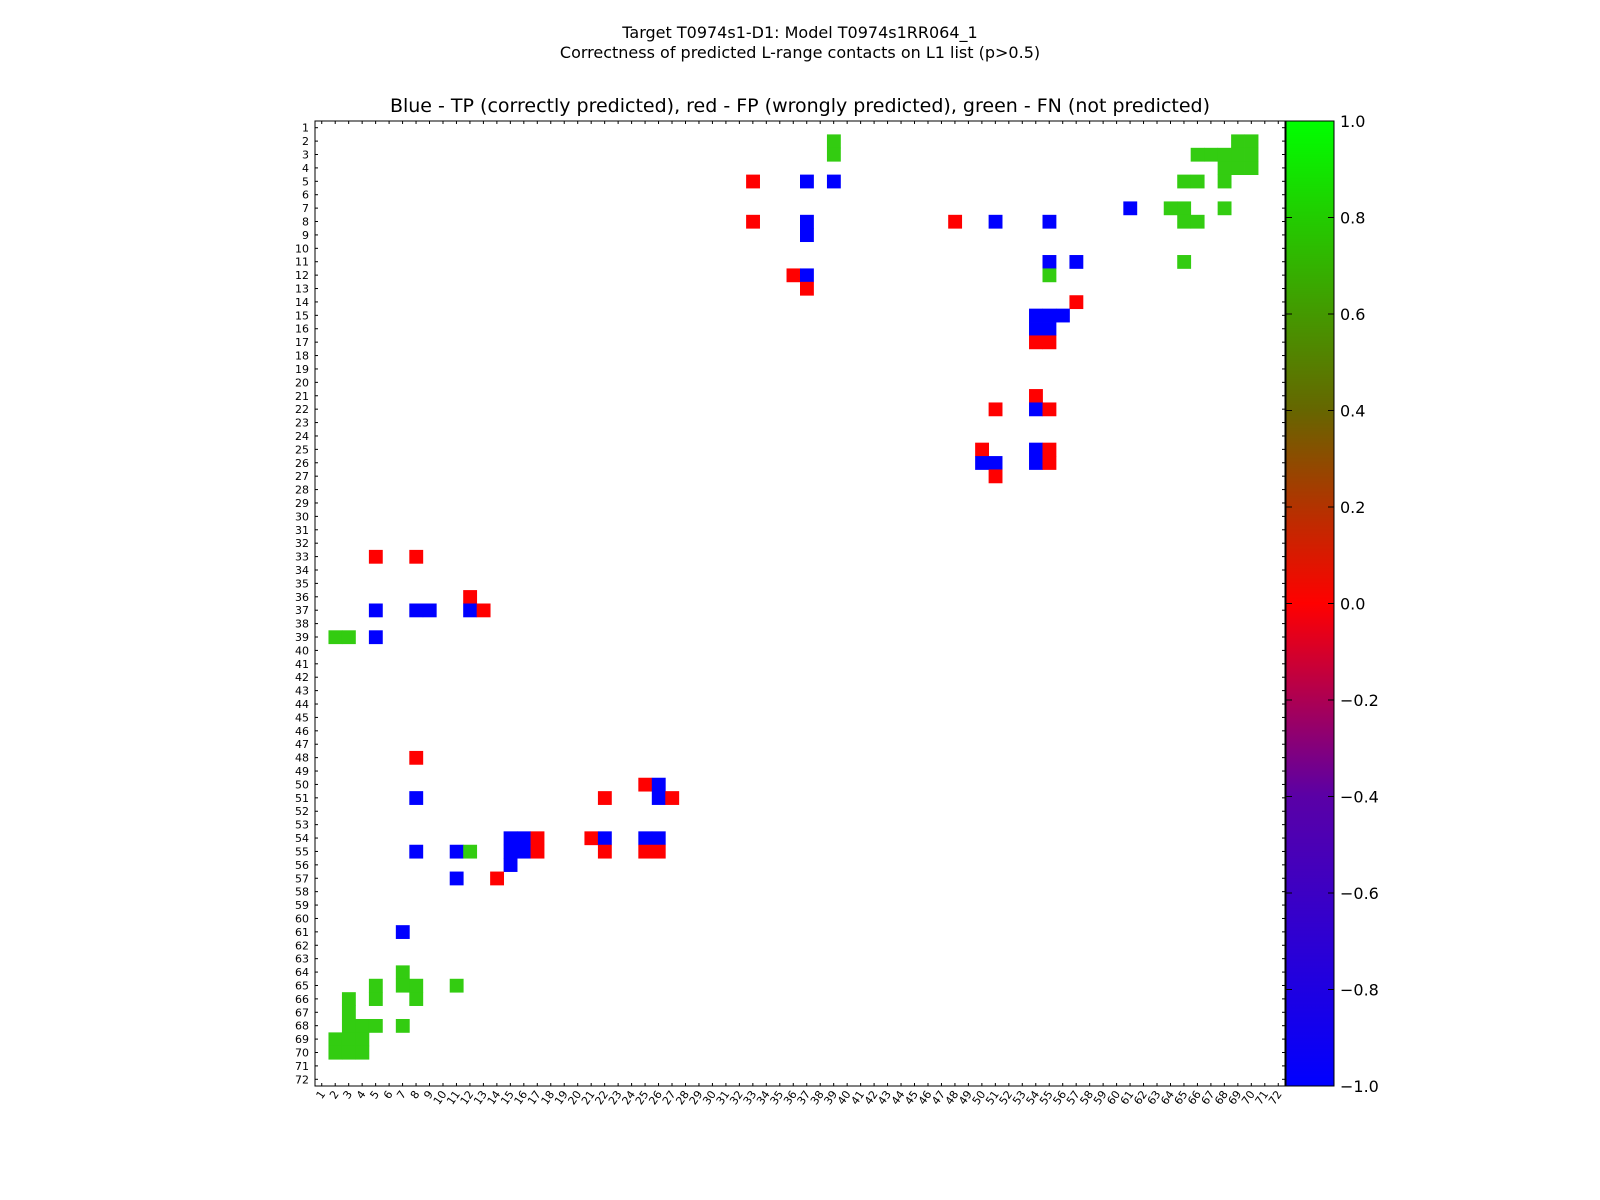  Describe the element at coordinates (401, 1094) in the screenshot. I see `x-tick-label-7: 7` at that location.